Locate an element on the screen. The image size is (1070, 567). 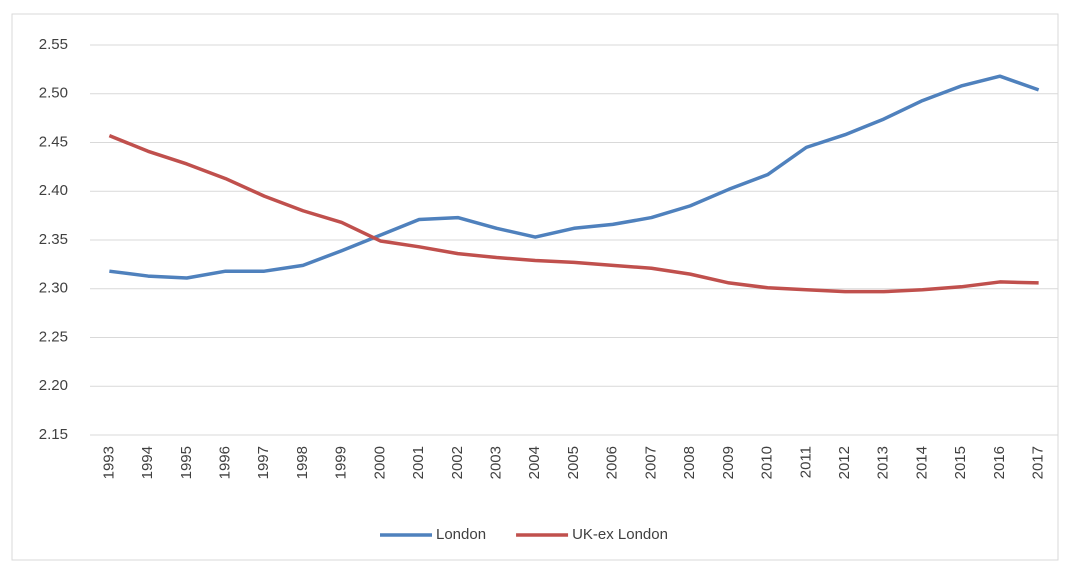
x-tick-label: 2008 is located at coordinates (689, 462).